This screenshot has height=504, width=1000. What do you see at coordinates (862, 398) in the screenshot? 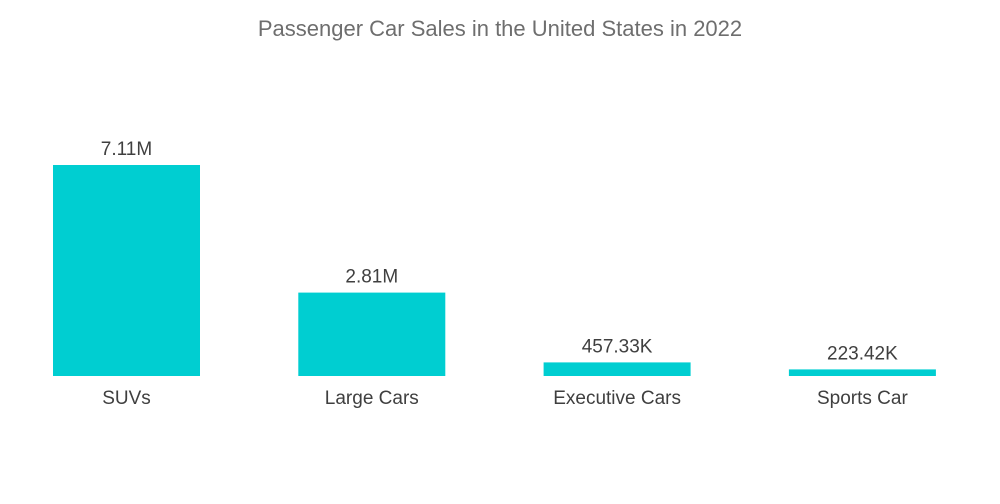
I see `category-label-sports-car: Sports Car` at bounding box center [862, 398].